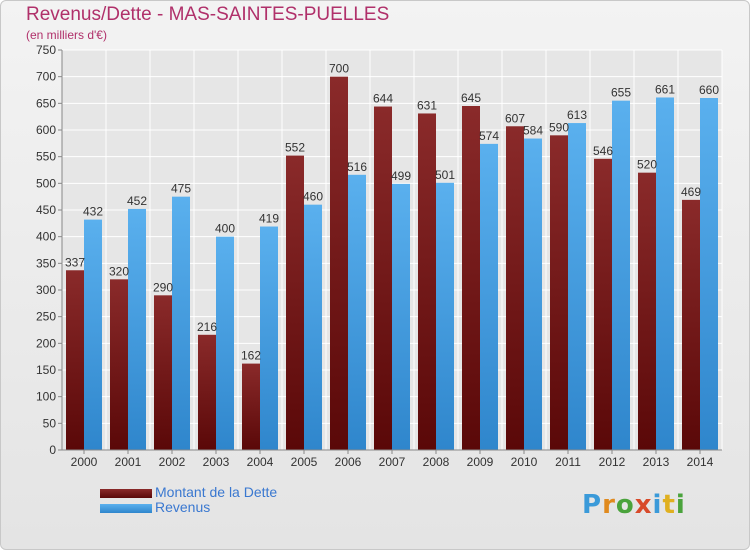 This screenshot has width=750, height=550. What do you see at coordinates (348, 462) in the screenshot?
I see `x-tick-label: 2006` at bounding box center [348, 462].